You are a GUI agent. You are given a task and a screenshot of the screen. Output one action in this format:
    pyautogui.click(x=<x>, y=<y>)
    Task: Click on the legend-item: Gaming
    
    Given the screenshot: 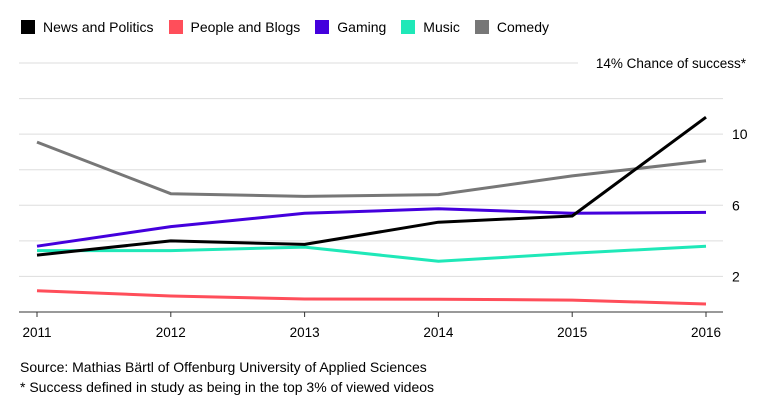 What is the action you would take?
    pyautogui.click(x=350, y=27)
    